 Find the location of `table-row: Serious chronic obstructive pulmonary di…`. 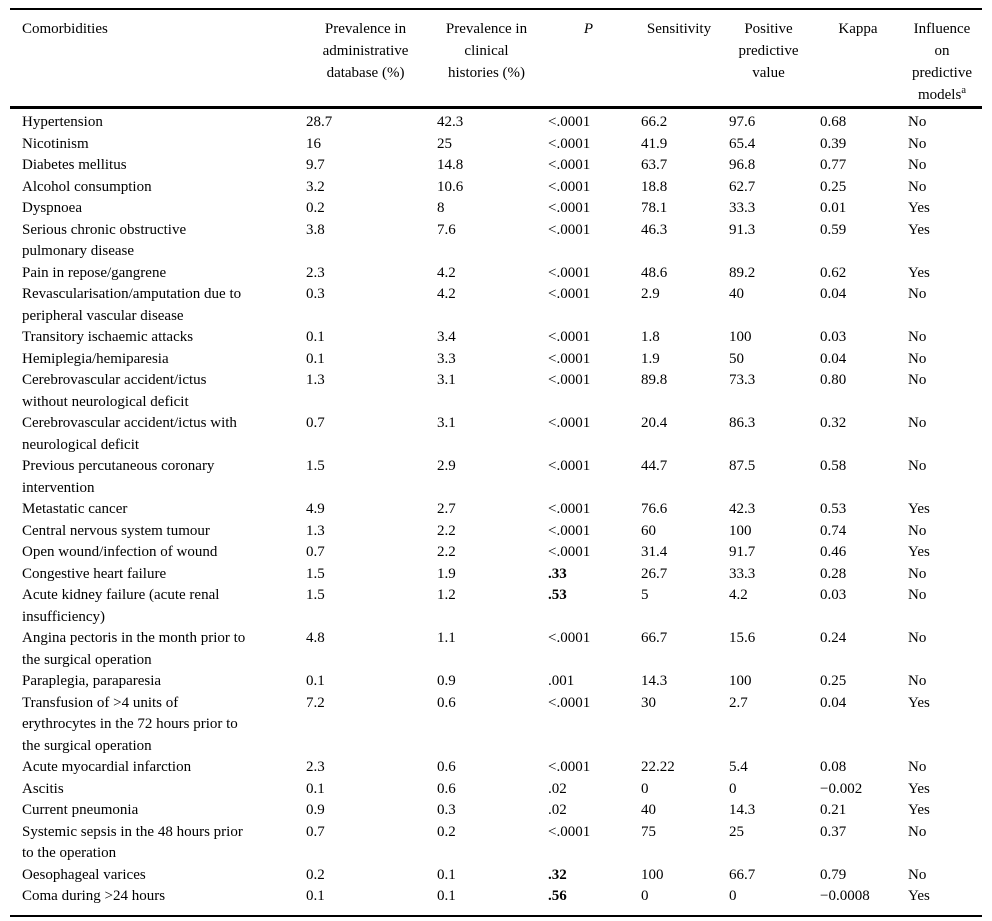

table-row: Serious chronic obstructive pulmonary di… is located at coordinates (496, 241).